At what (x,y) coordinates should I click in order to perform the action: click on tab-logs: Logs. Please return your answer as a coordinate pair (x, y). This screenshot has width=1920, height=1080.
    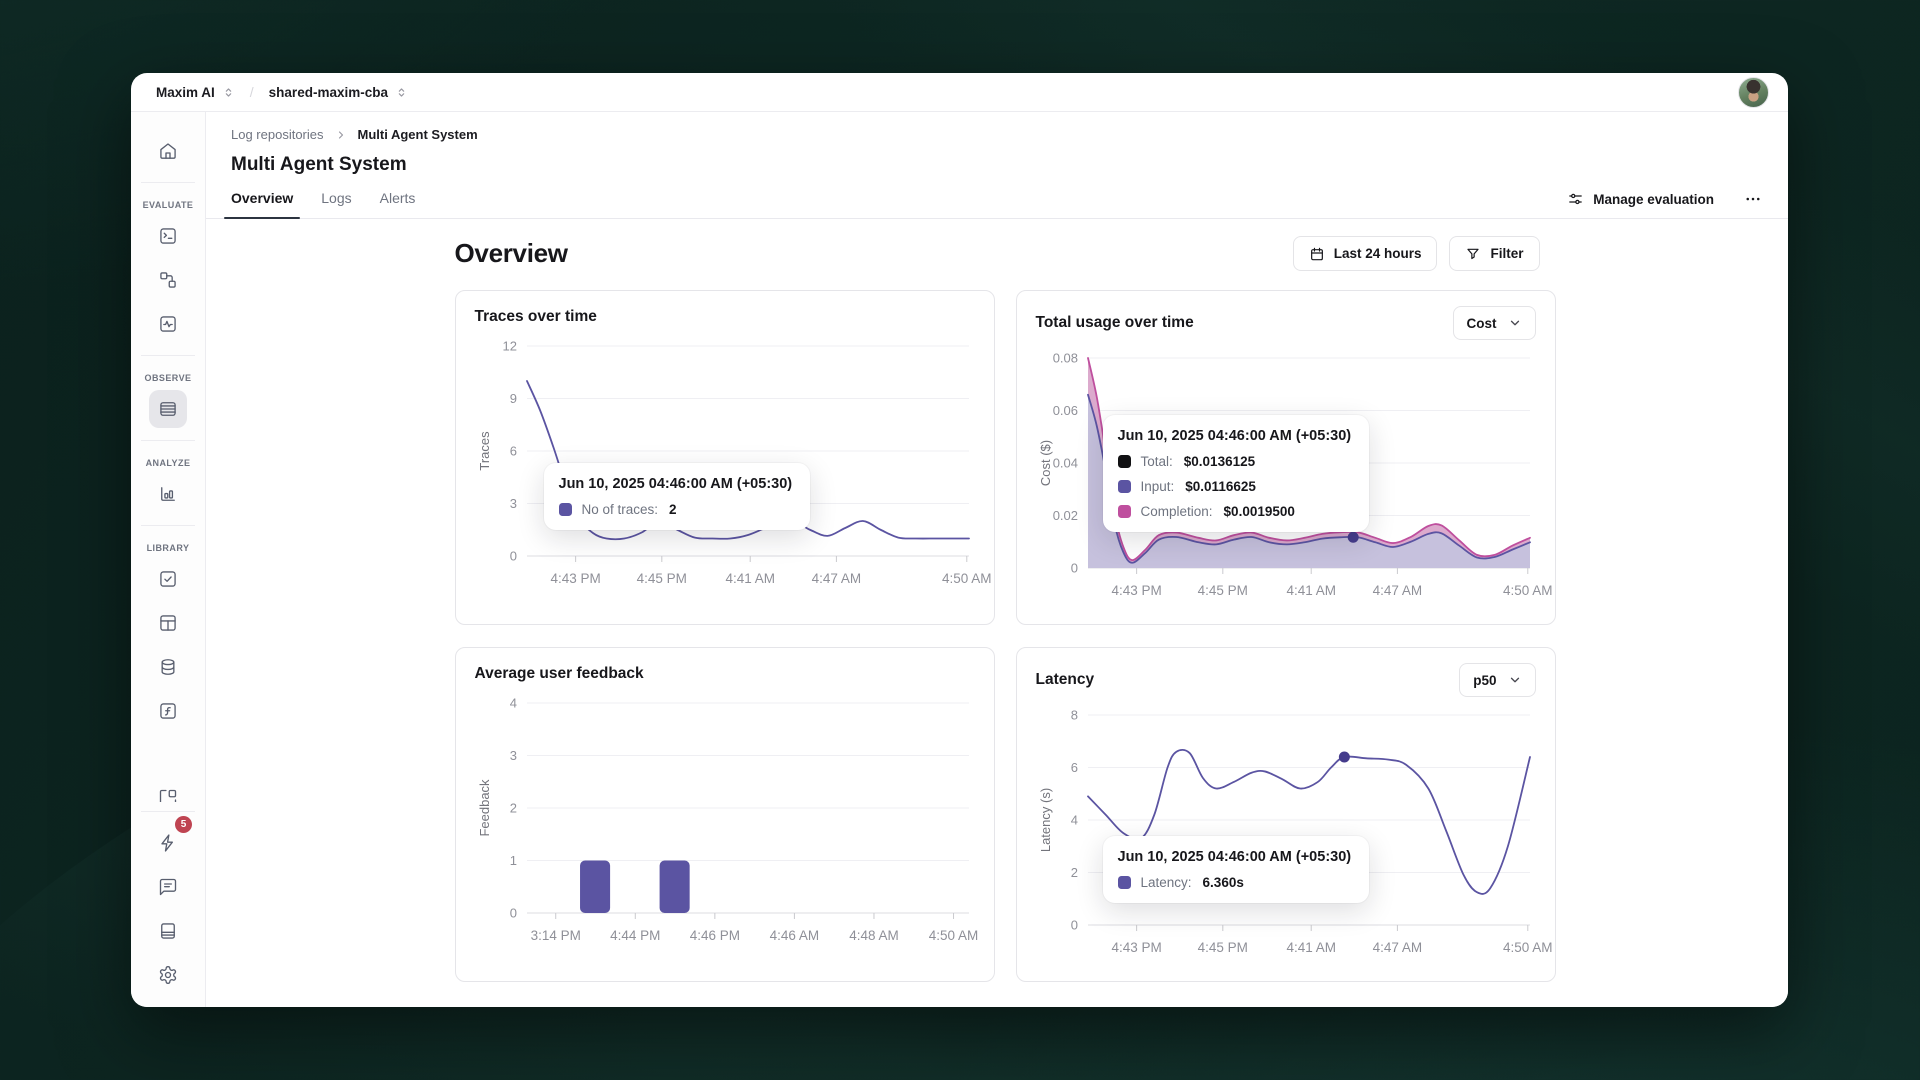
    Looking at the image, I should click on (336, 204).